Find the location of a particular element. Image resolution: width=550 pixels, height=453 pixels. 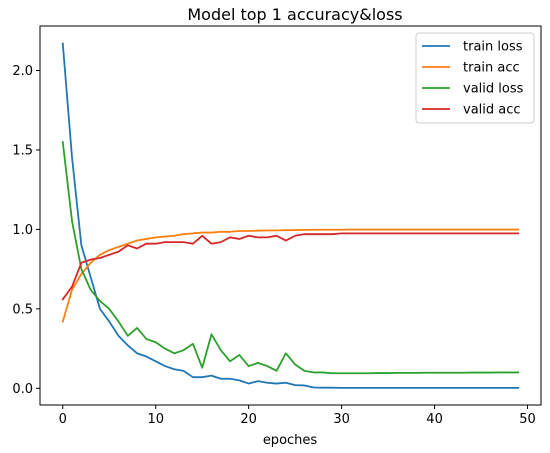

y-tick-label: 1.5 is located at coordinates (22, 150).